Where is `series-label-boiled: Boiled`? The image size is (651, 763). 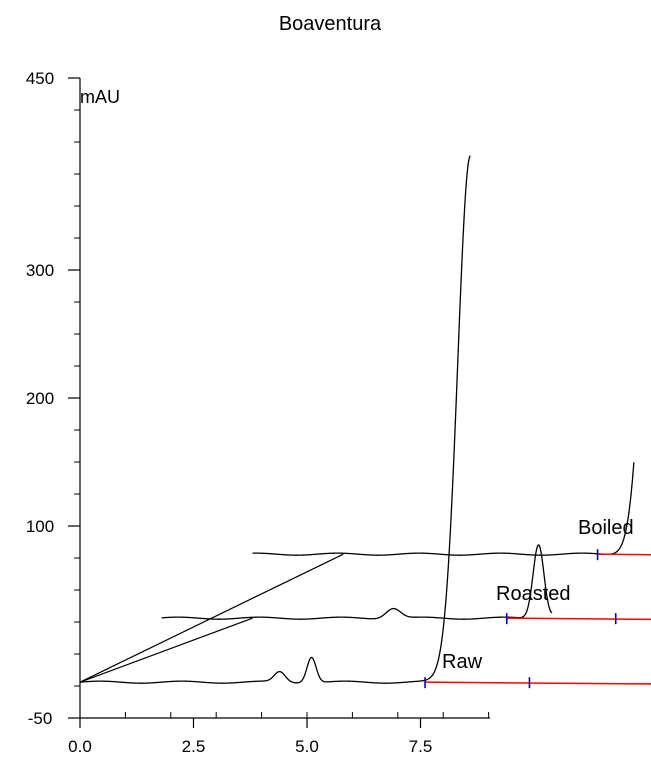 series-label-boiled: Boiled is located at coordinates (606, 528).